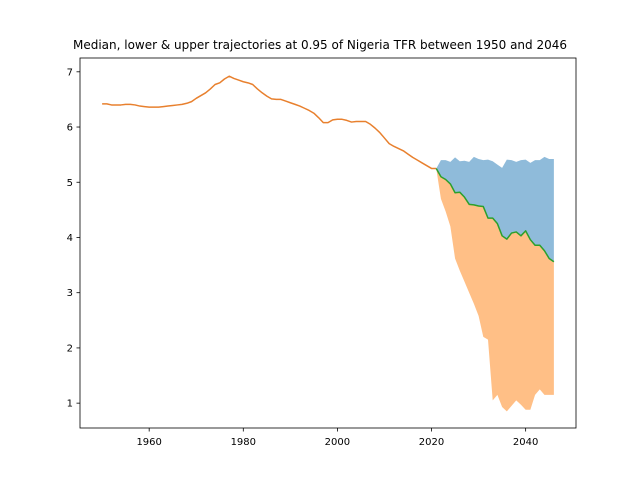 The image size is (640, 480). What do you see at coordinates (431, 442) in the screenshot?
I see `x-tick-label: 2020` at bounding box center [431, 442].